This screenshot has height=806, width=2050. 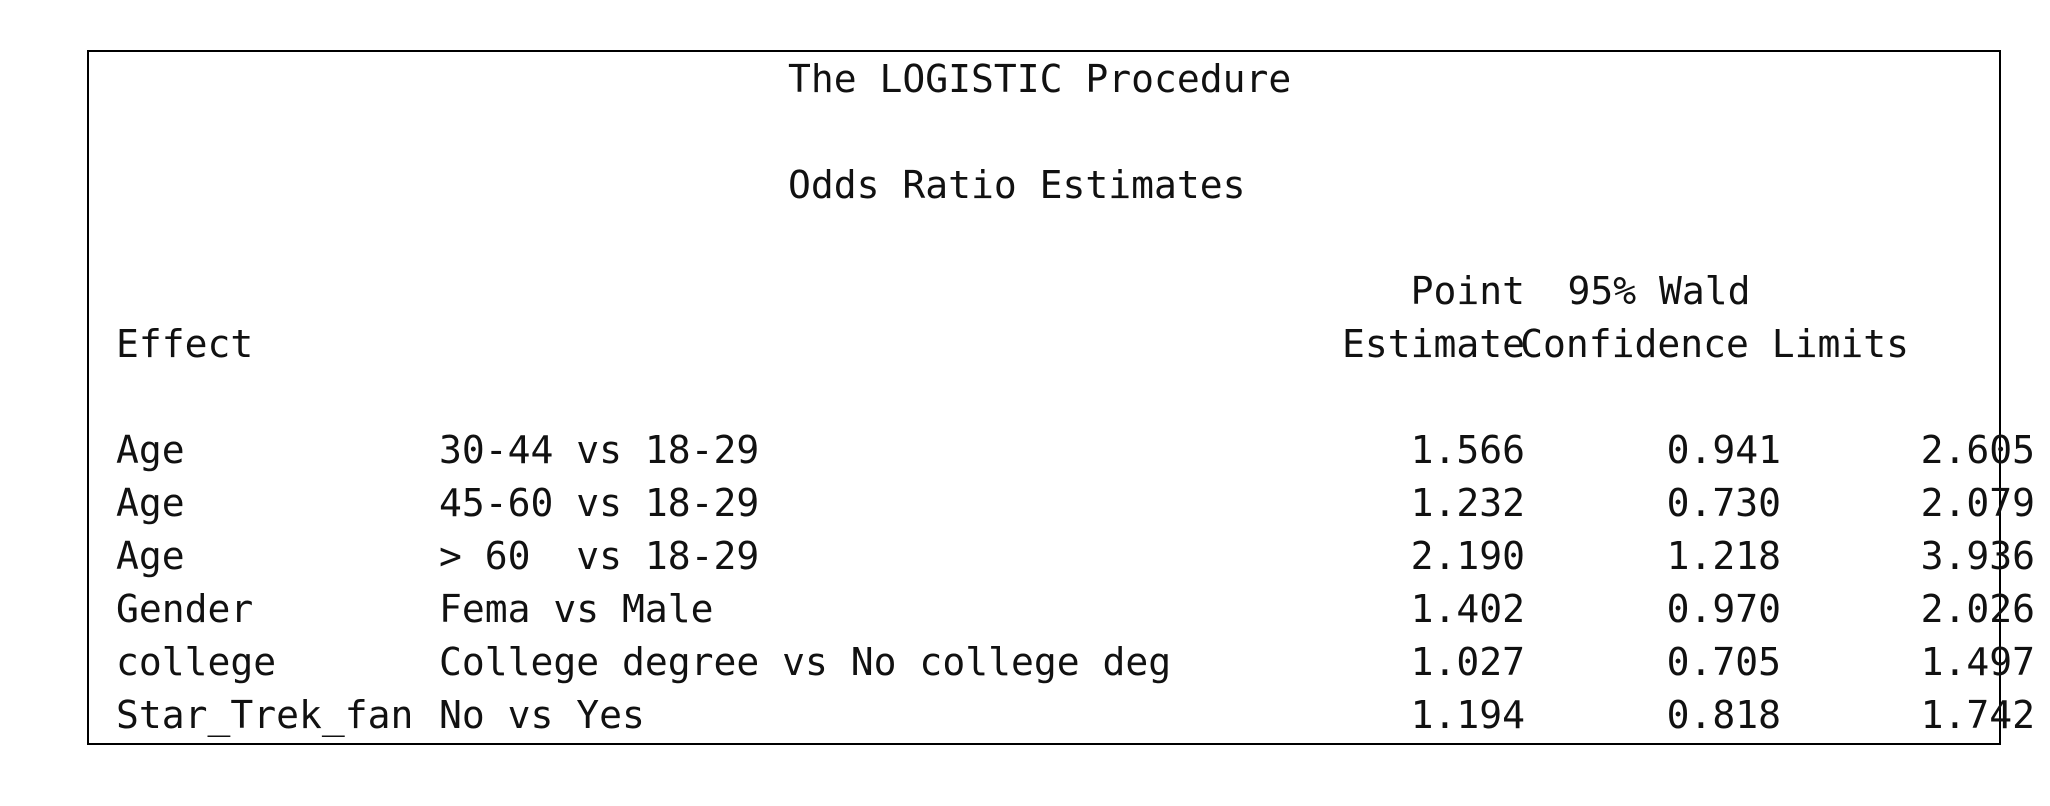 I want to click on comparison-cell: No vs Yes, so click(x=542, y=715).